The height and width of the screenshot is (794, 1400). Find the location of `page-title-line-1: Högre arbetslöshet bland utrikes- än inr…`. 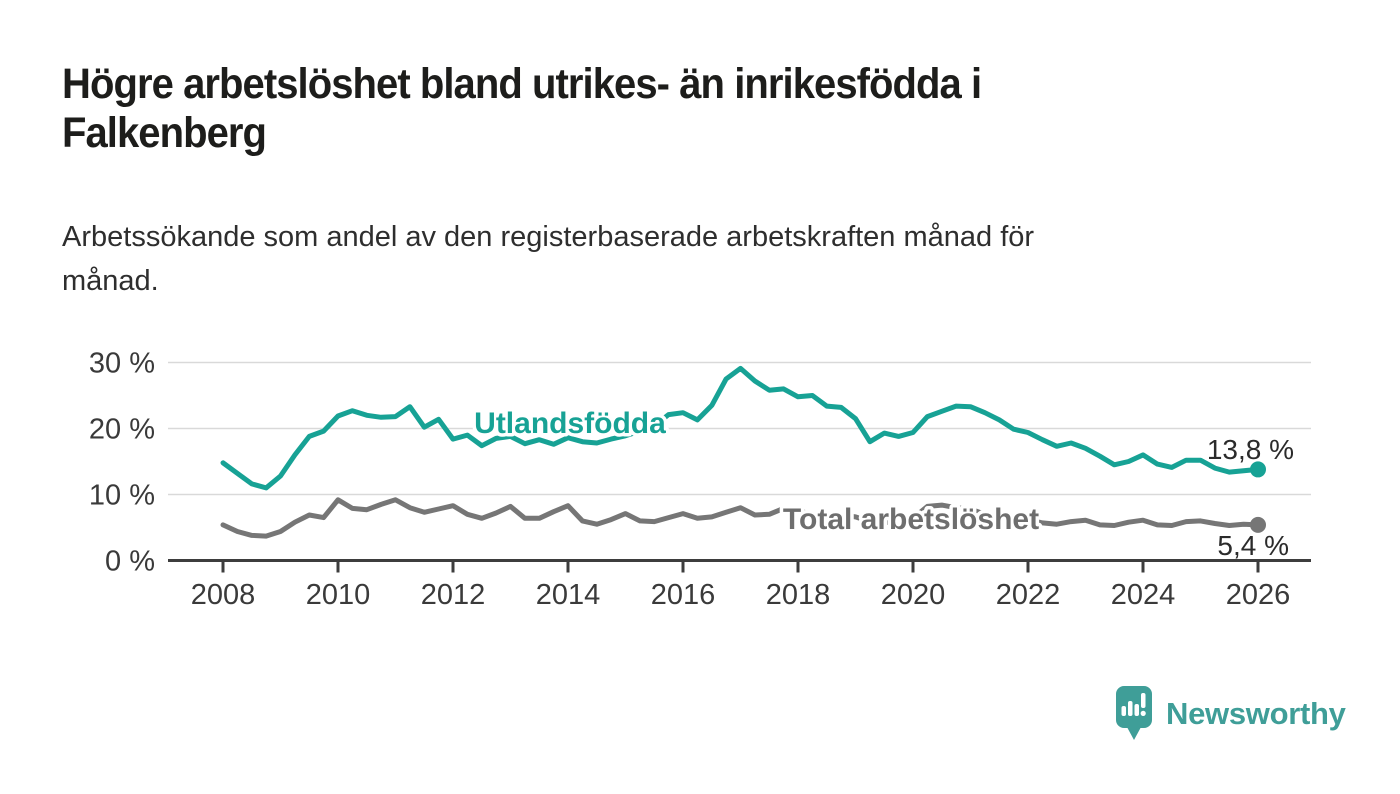

page-title-line-1: Högre arbetslöshet bland utrikes- än inr… is located at coordinates (522, 84).